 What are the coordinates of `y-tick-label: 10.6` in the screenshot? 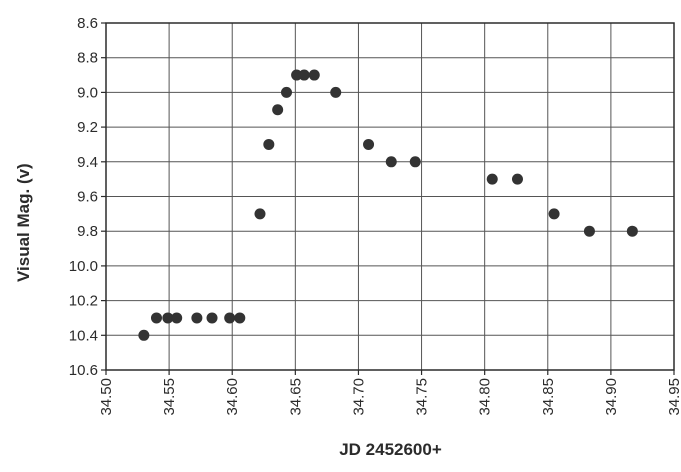 It's located at (83, 370).